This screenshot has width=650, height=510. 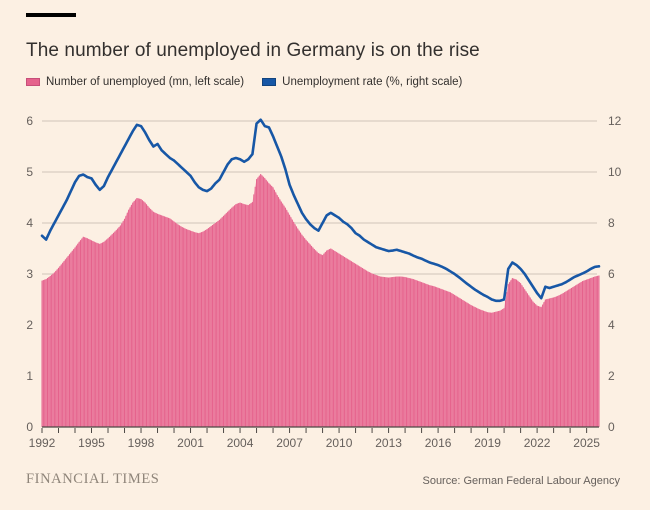 What do you see at coordinates (29, 376) in the screenshot?
I see `svg-text: 1` at bounding box center [29, 376].